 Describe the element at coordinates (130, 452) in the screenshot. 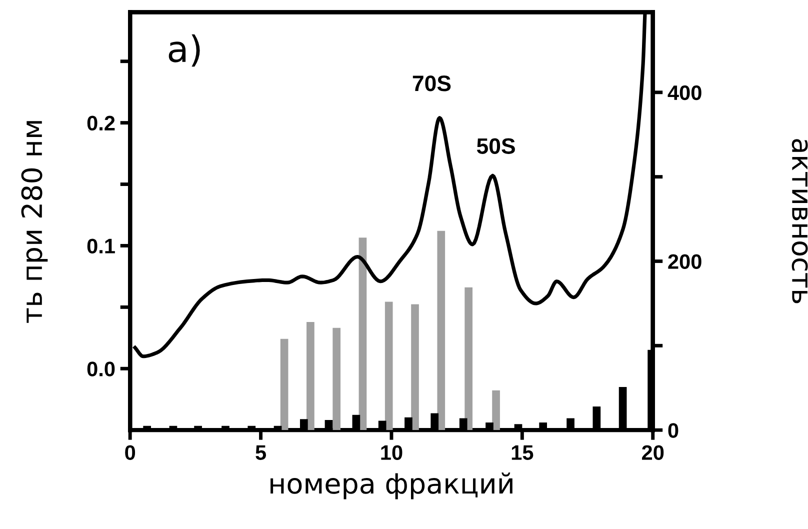

I see `x-tick-label: 0` at that location.